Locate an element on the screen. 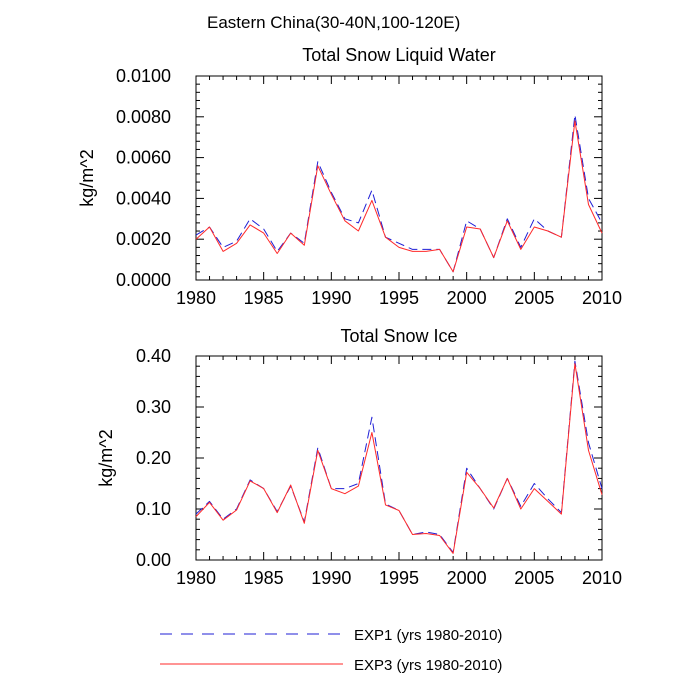 The image size is (700, 700). y-tick-label: 0.0100 is located at coordinates (143, 76).